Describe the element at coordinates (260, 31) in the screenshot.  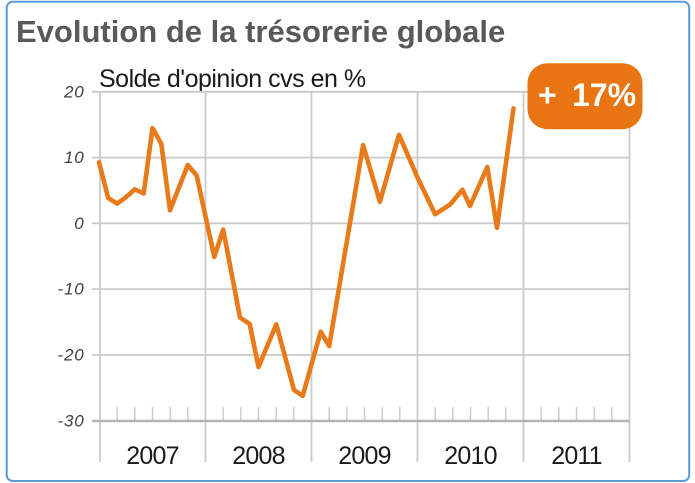
I see `svg-text:Evolution de la trésorerie glo: Evolution de la trésorerie globale` at that location.